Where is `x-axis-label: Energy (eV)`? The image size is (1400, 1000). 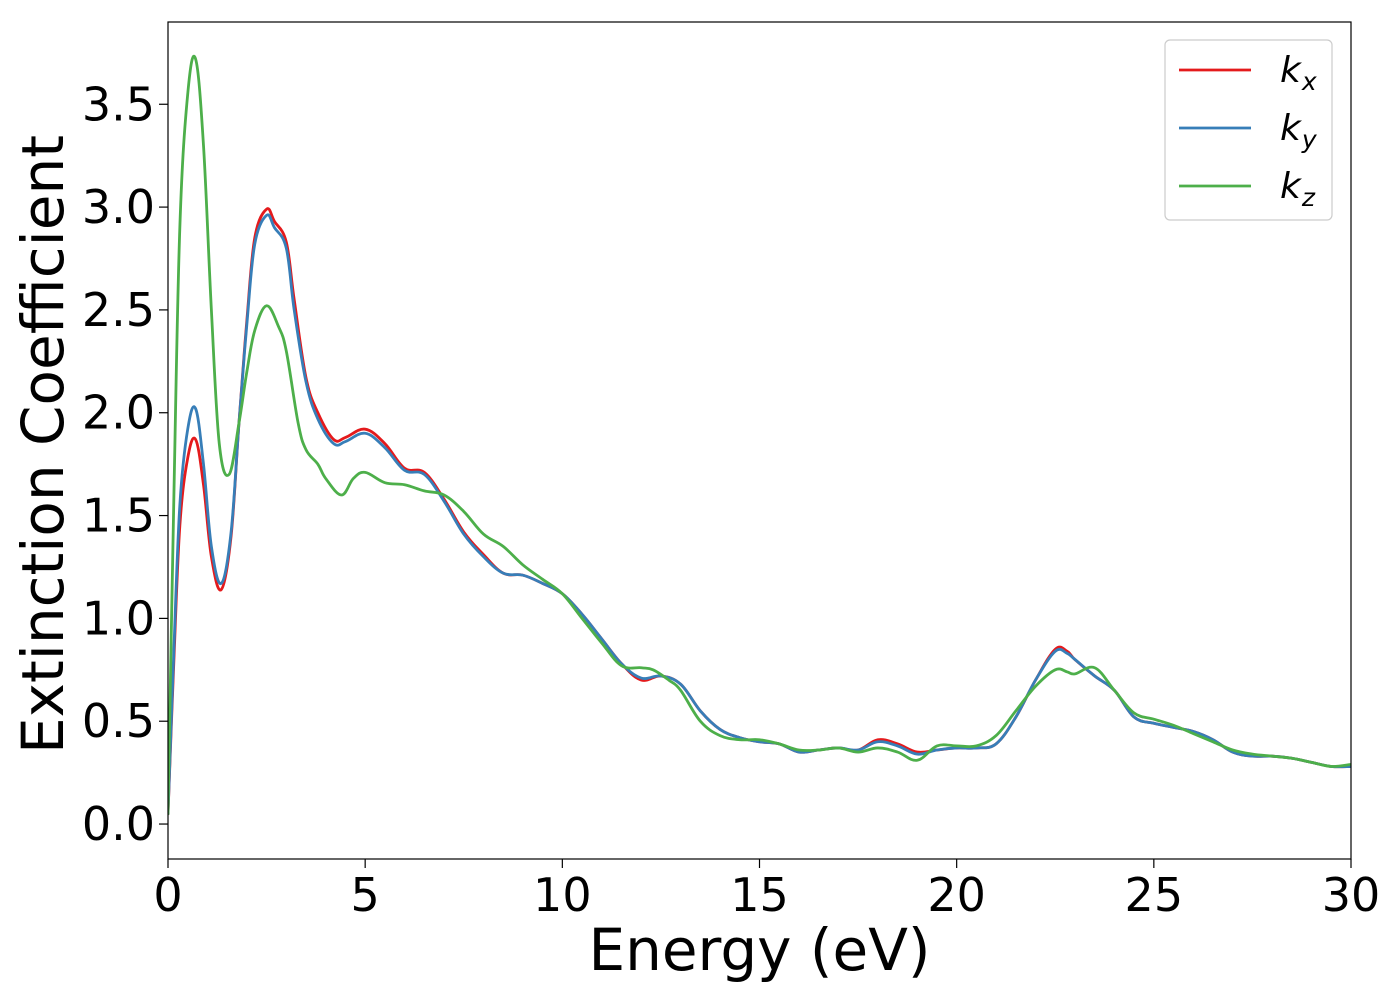 x-axis-label: Energy (eV) is located at coordinates (759, 950).